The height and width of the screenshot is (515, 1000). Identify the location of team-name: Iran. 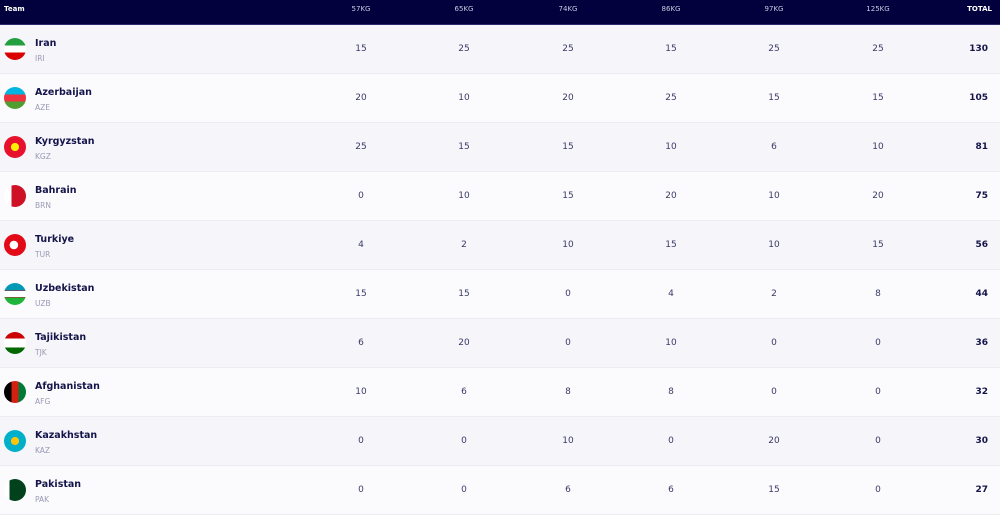
(46, 43).